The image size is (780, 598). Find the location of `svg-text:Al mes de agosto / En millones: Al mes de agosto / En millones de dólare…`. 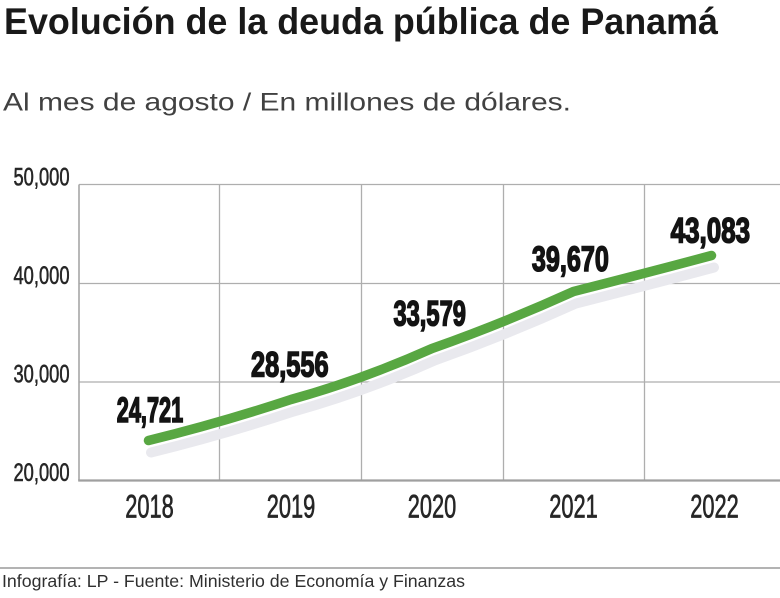

svg-text:Al mes de agosto / En millones: Al mes de agosto / En millones de dólare… is located at coordinates (287, 103).